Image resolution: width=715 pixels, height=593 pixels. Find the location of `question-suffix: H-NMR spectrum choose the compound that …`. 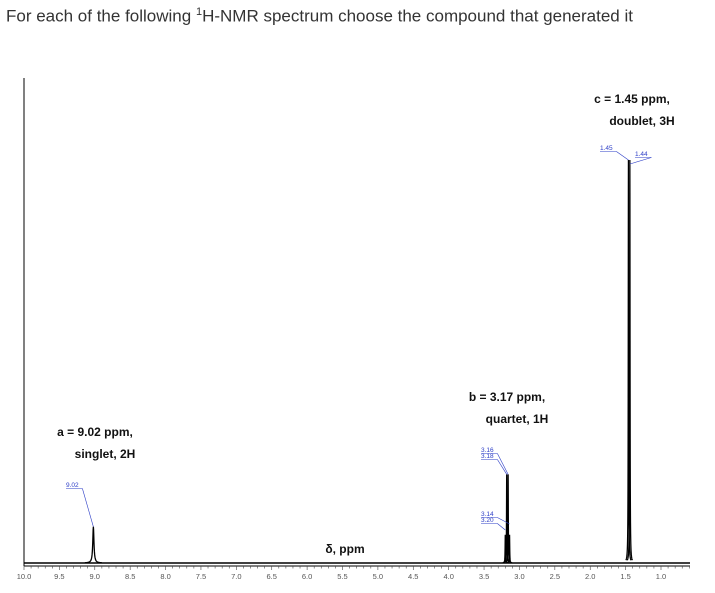

question-suffix: H-NMR spectrum choose the compound that … is located at coordinates (417, 16).